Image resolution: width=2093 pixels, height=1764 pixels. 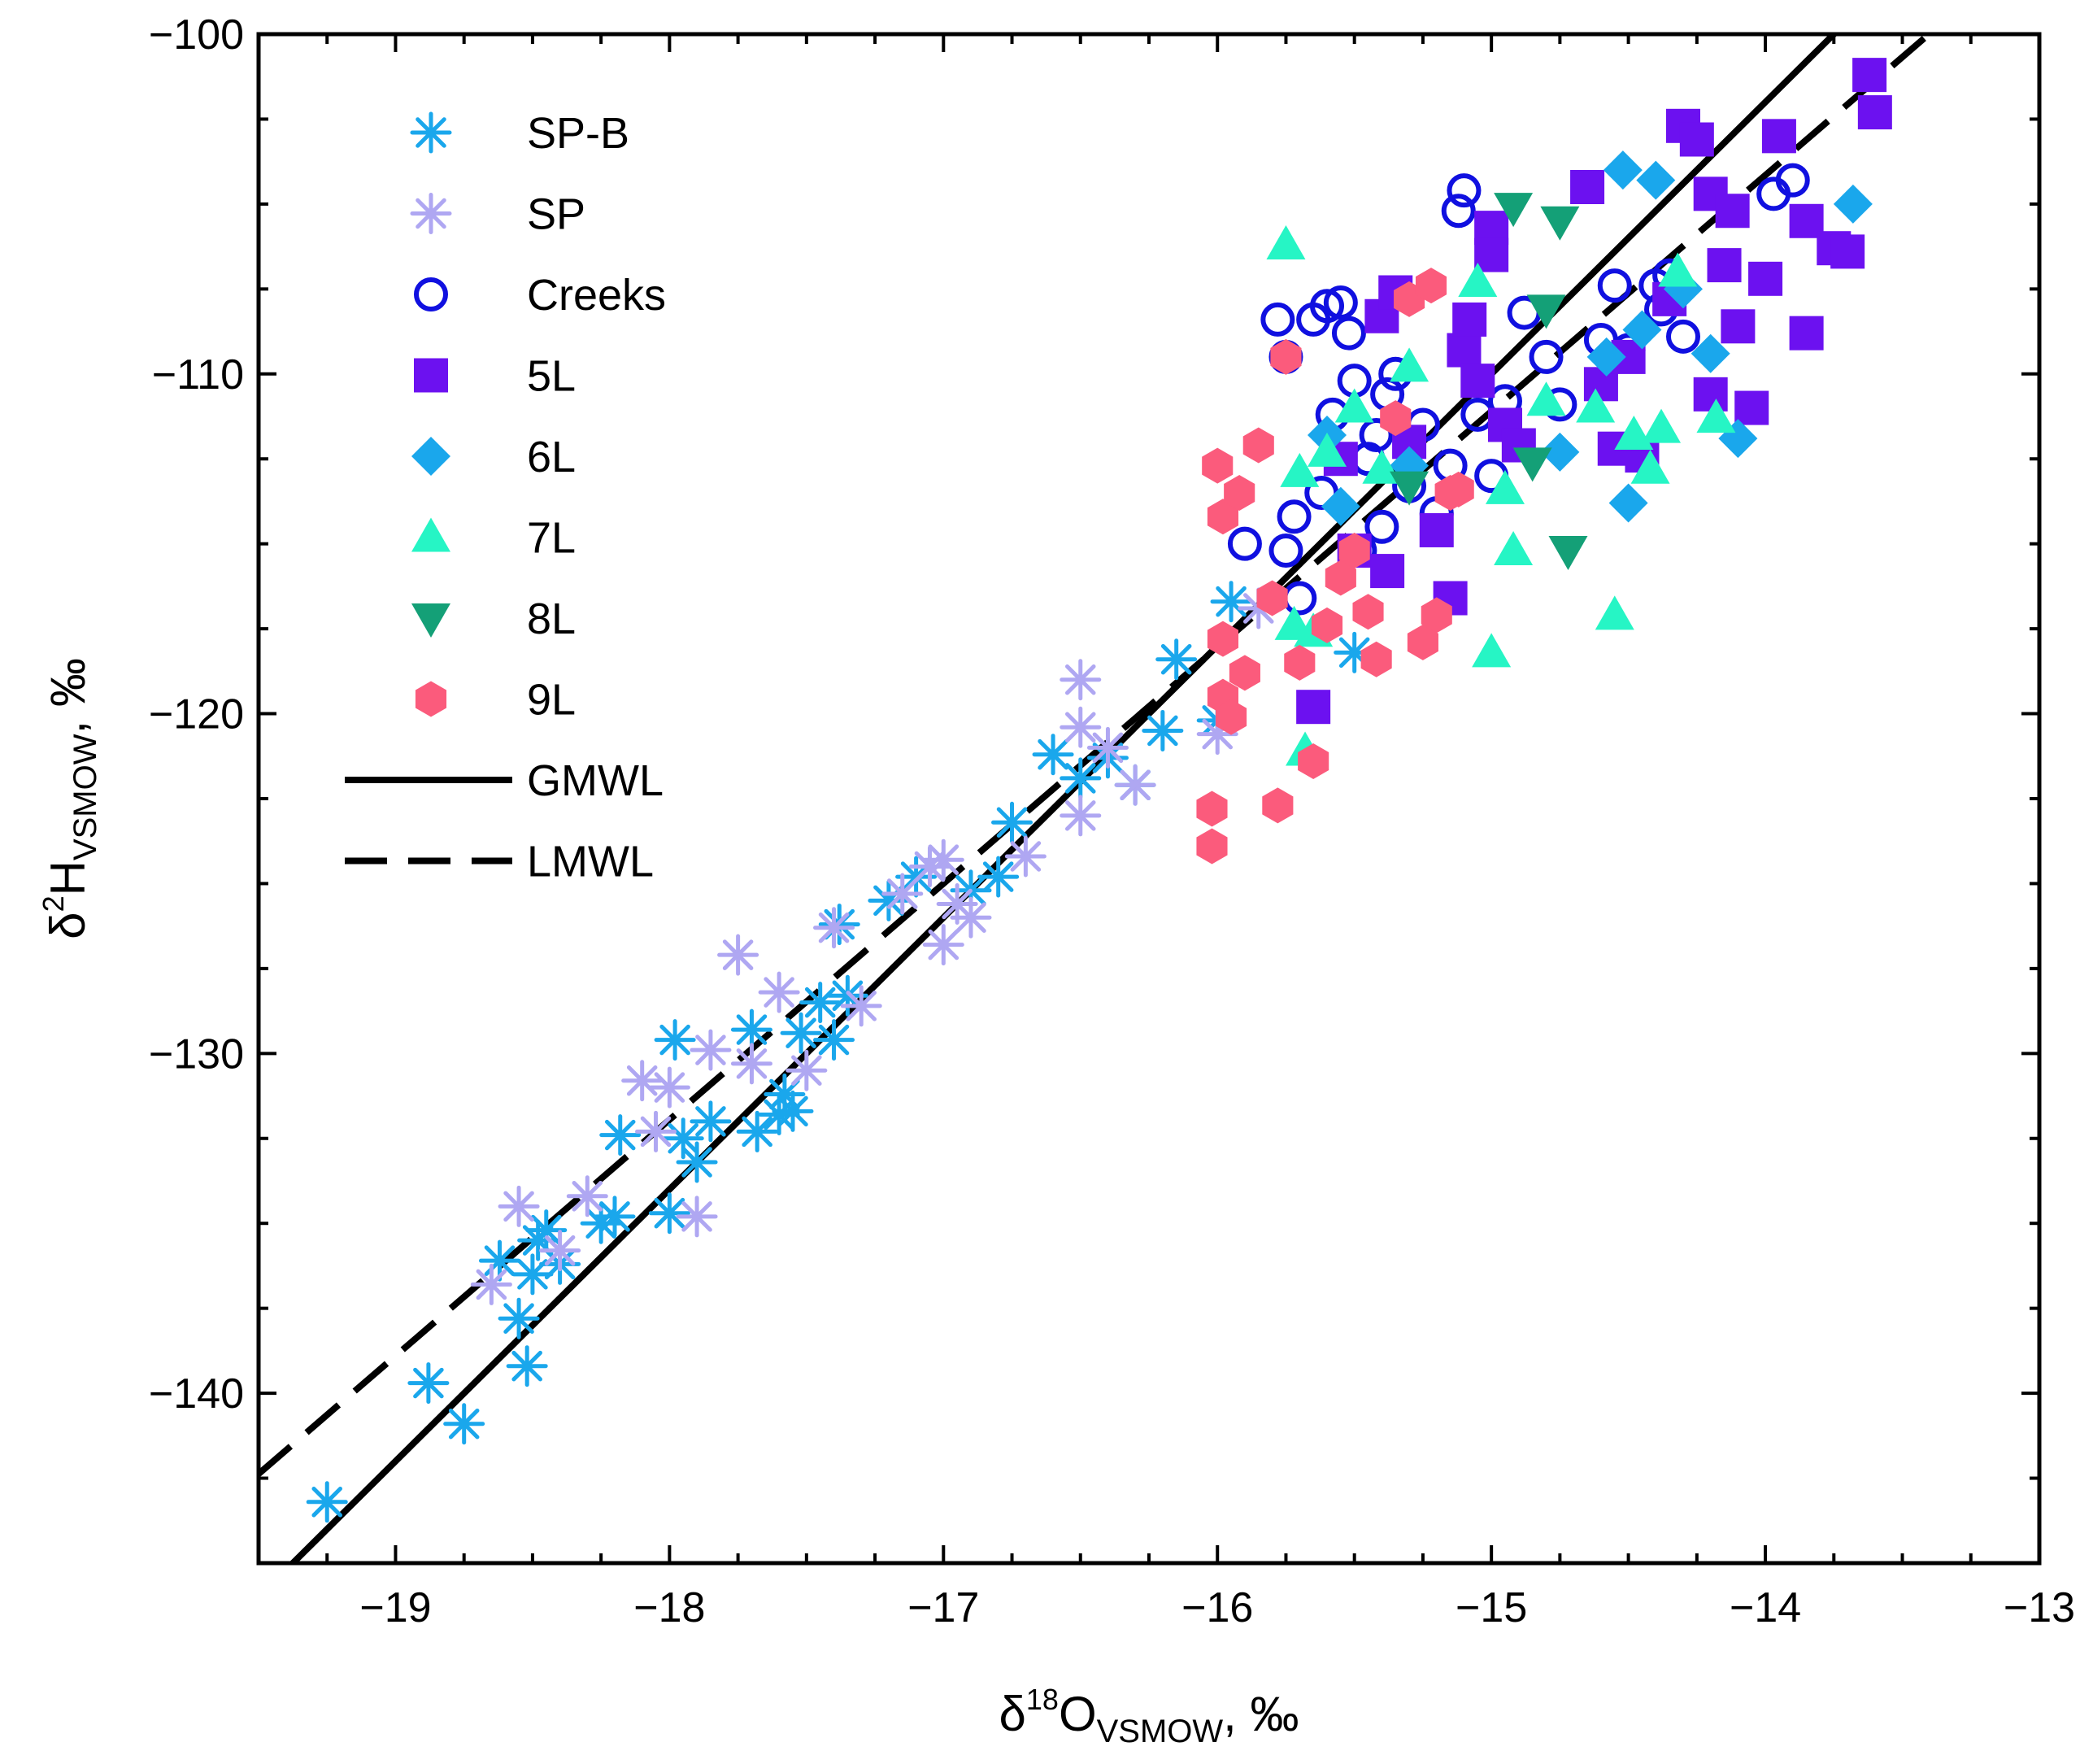 I want to click on legend-label: LMWL, so click(x=590, y=862).